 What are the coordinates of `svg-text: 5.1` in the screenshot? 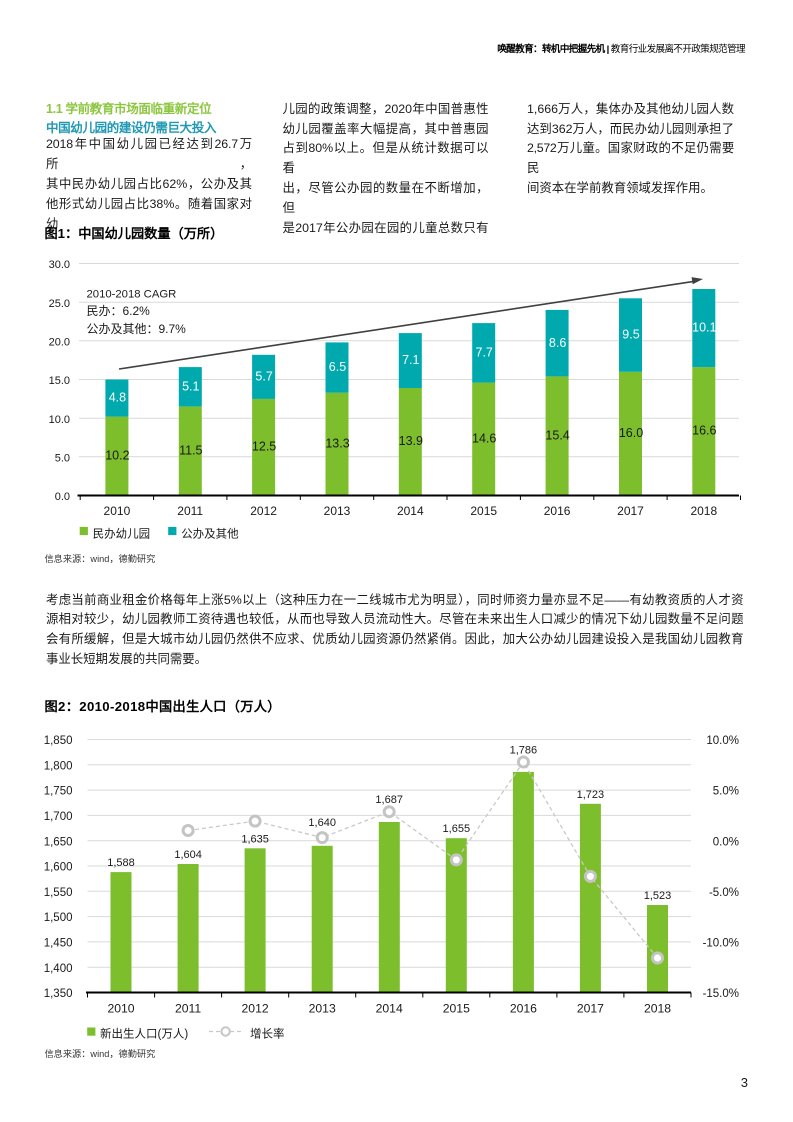 It's located at (190, 387).